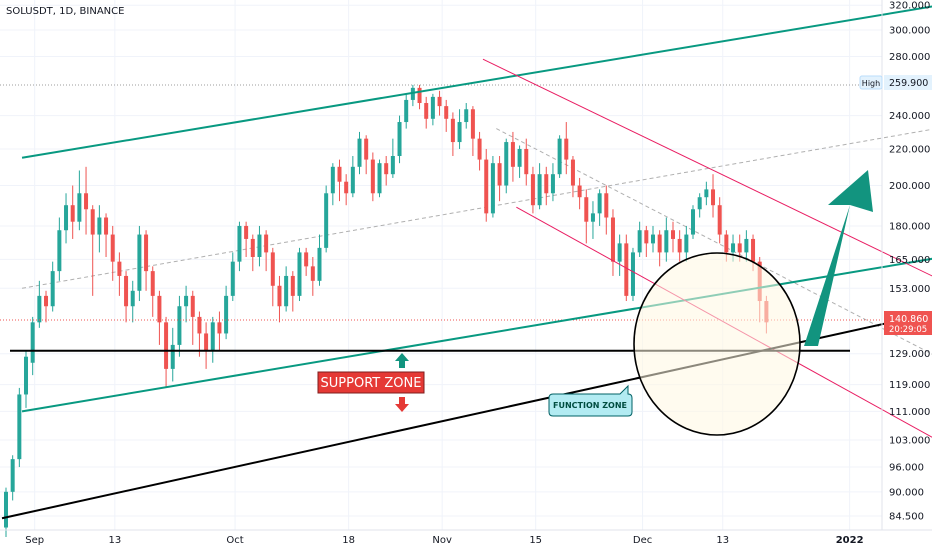 This screenshot has width=932, height=550. I want to click on high-tag-text: High, so click(871, 83).